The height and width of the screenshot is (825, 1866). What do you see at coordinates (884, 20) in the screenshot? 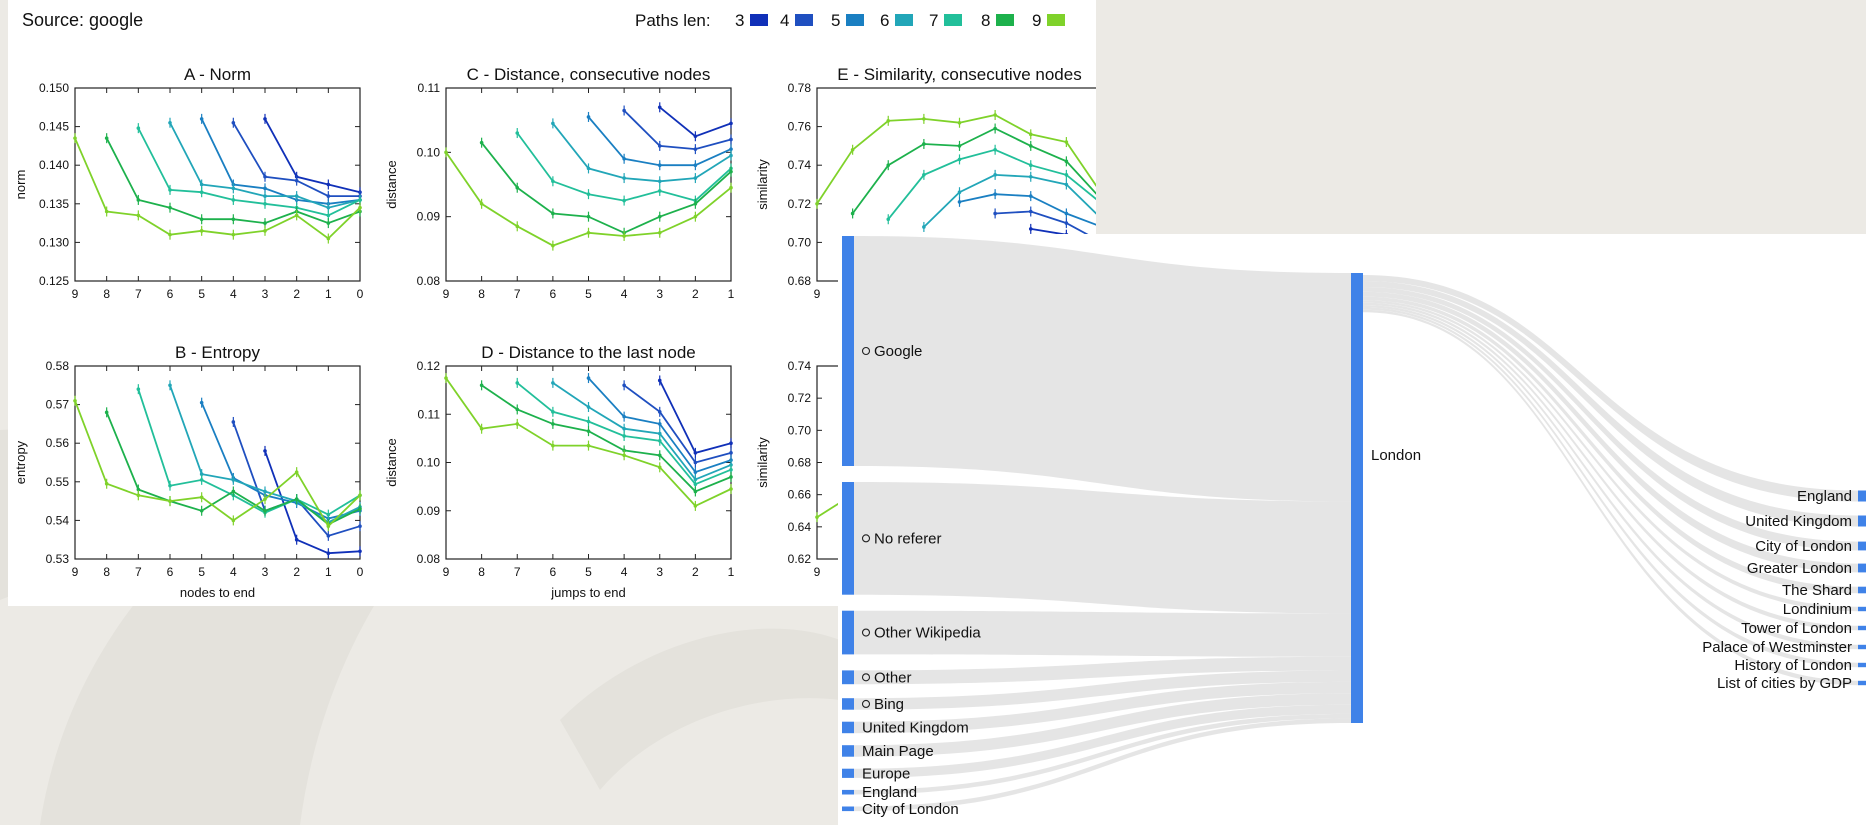
I see `legend-label-6: 6` at bounding box center [884, 20].